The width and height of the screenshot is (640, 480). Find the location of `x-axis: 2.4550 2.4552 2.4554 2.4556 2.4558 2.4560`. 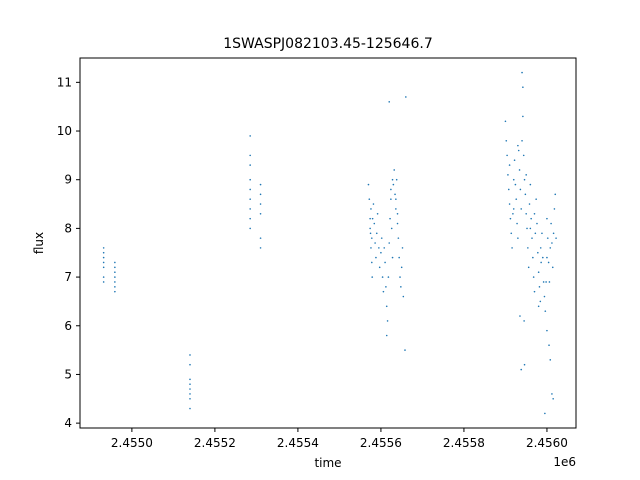

x-axis: 2.4550 2.4552 2.4554 2.4556 2.4558 2.4560 is located at coordinates (339, 439).